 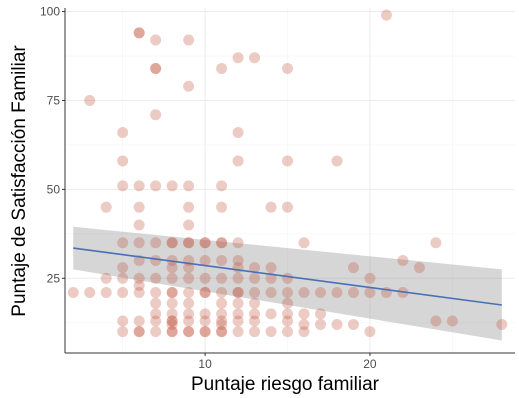 I want to click on y-tick-label: 50, so click(x=54, y=189).